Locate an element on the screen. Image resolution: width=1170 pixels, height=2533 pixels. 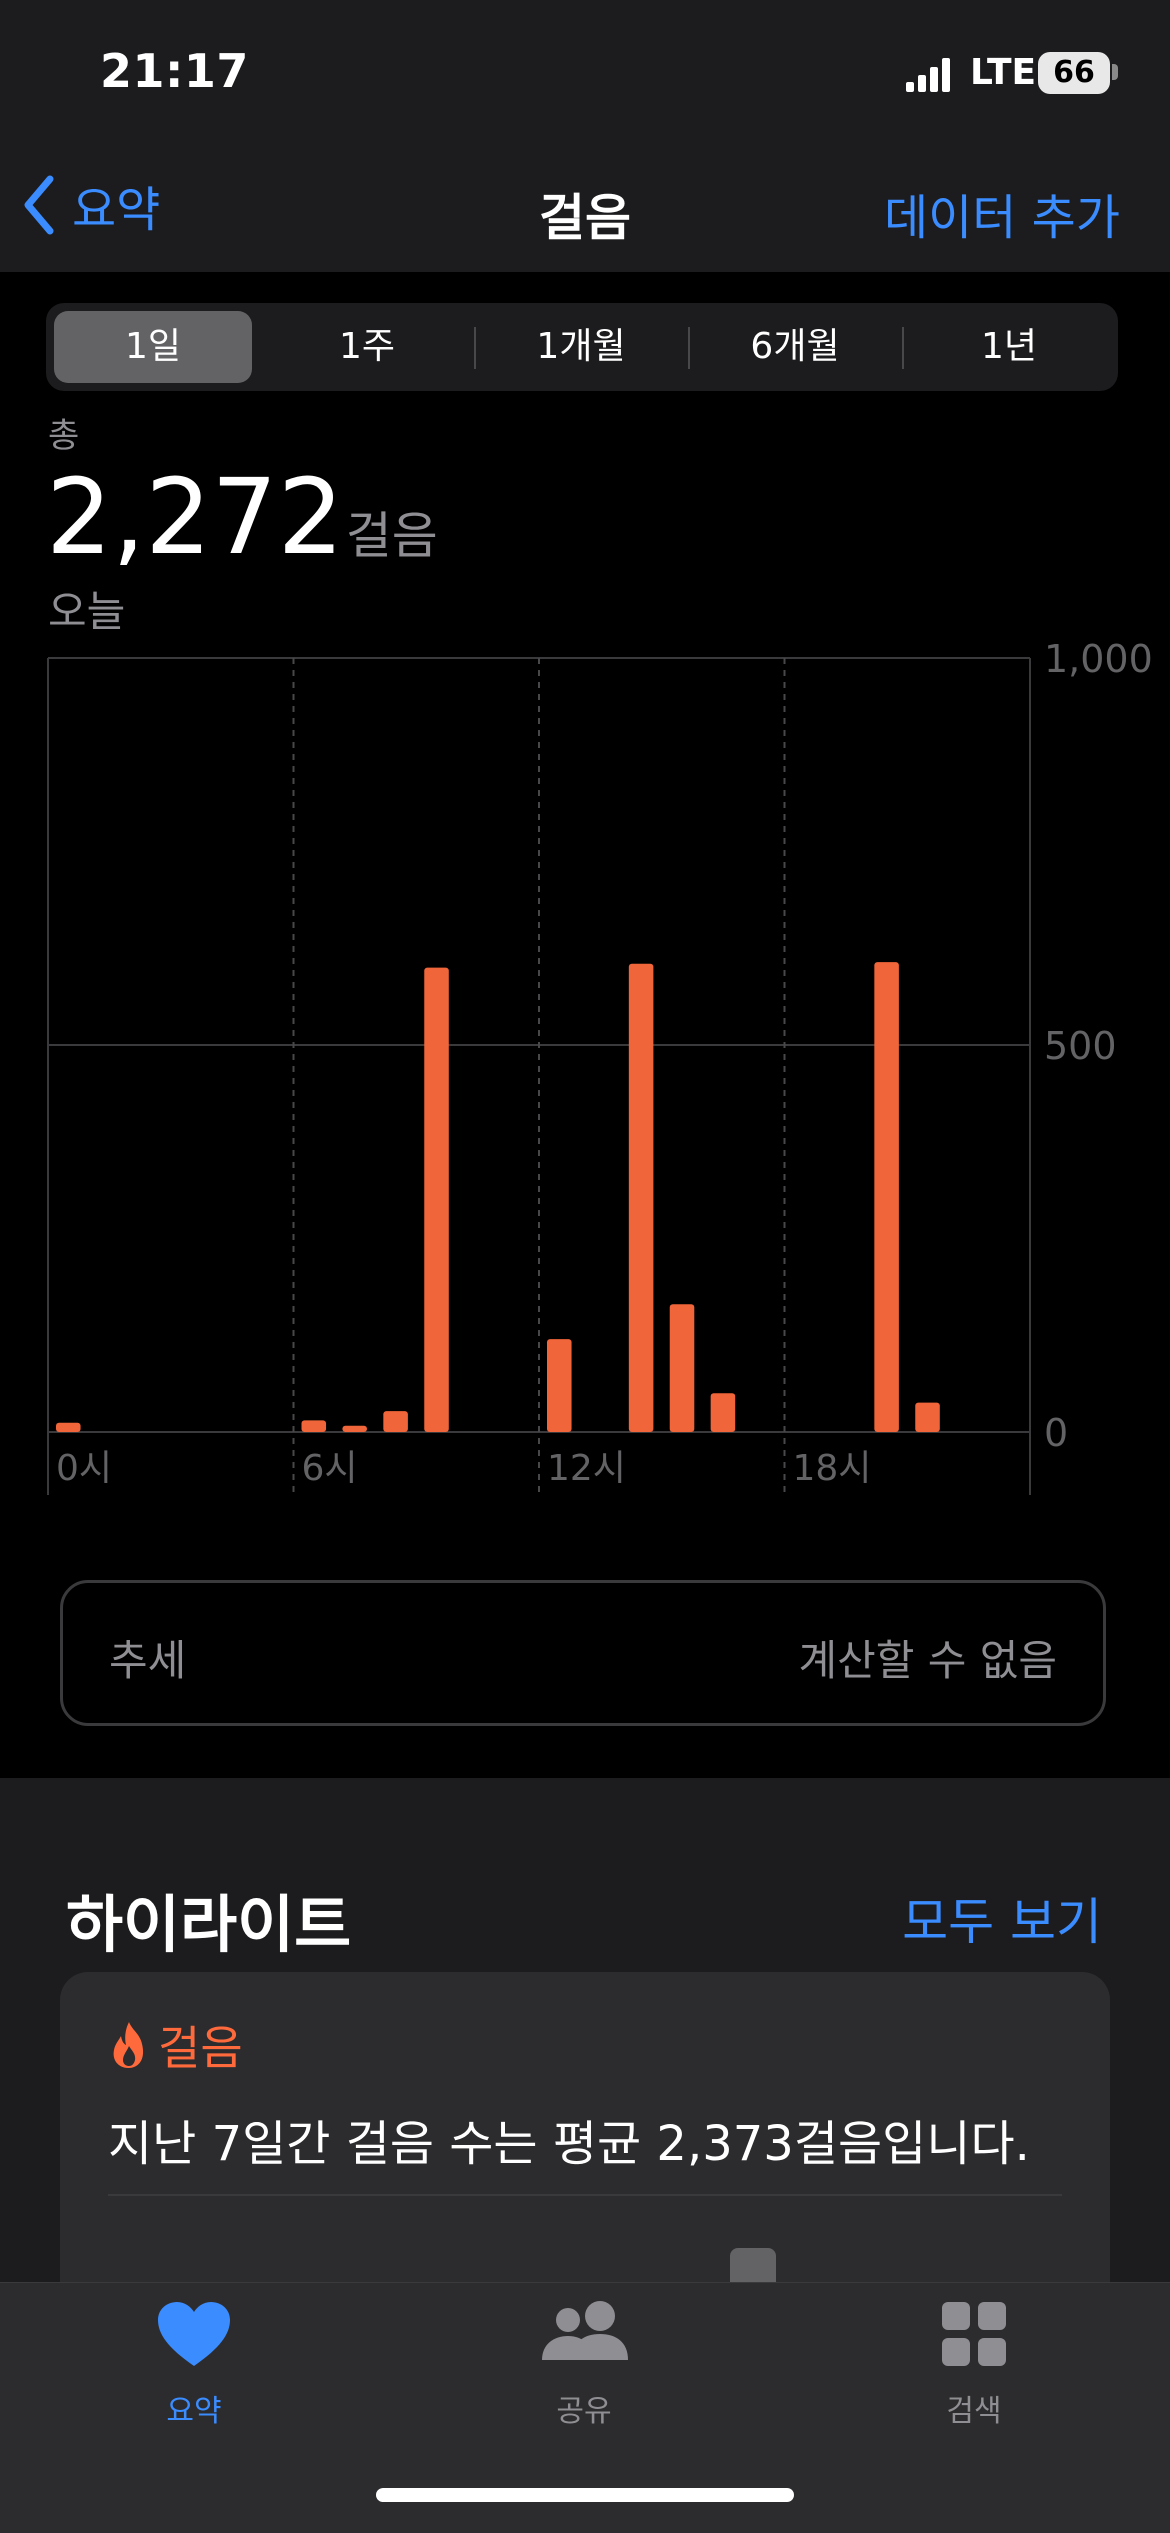
highlight-category-label: 걸음 is located at coordinates (200, 2048).